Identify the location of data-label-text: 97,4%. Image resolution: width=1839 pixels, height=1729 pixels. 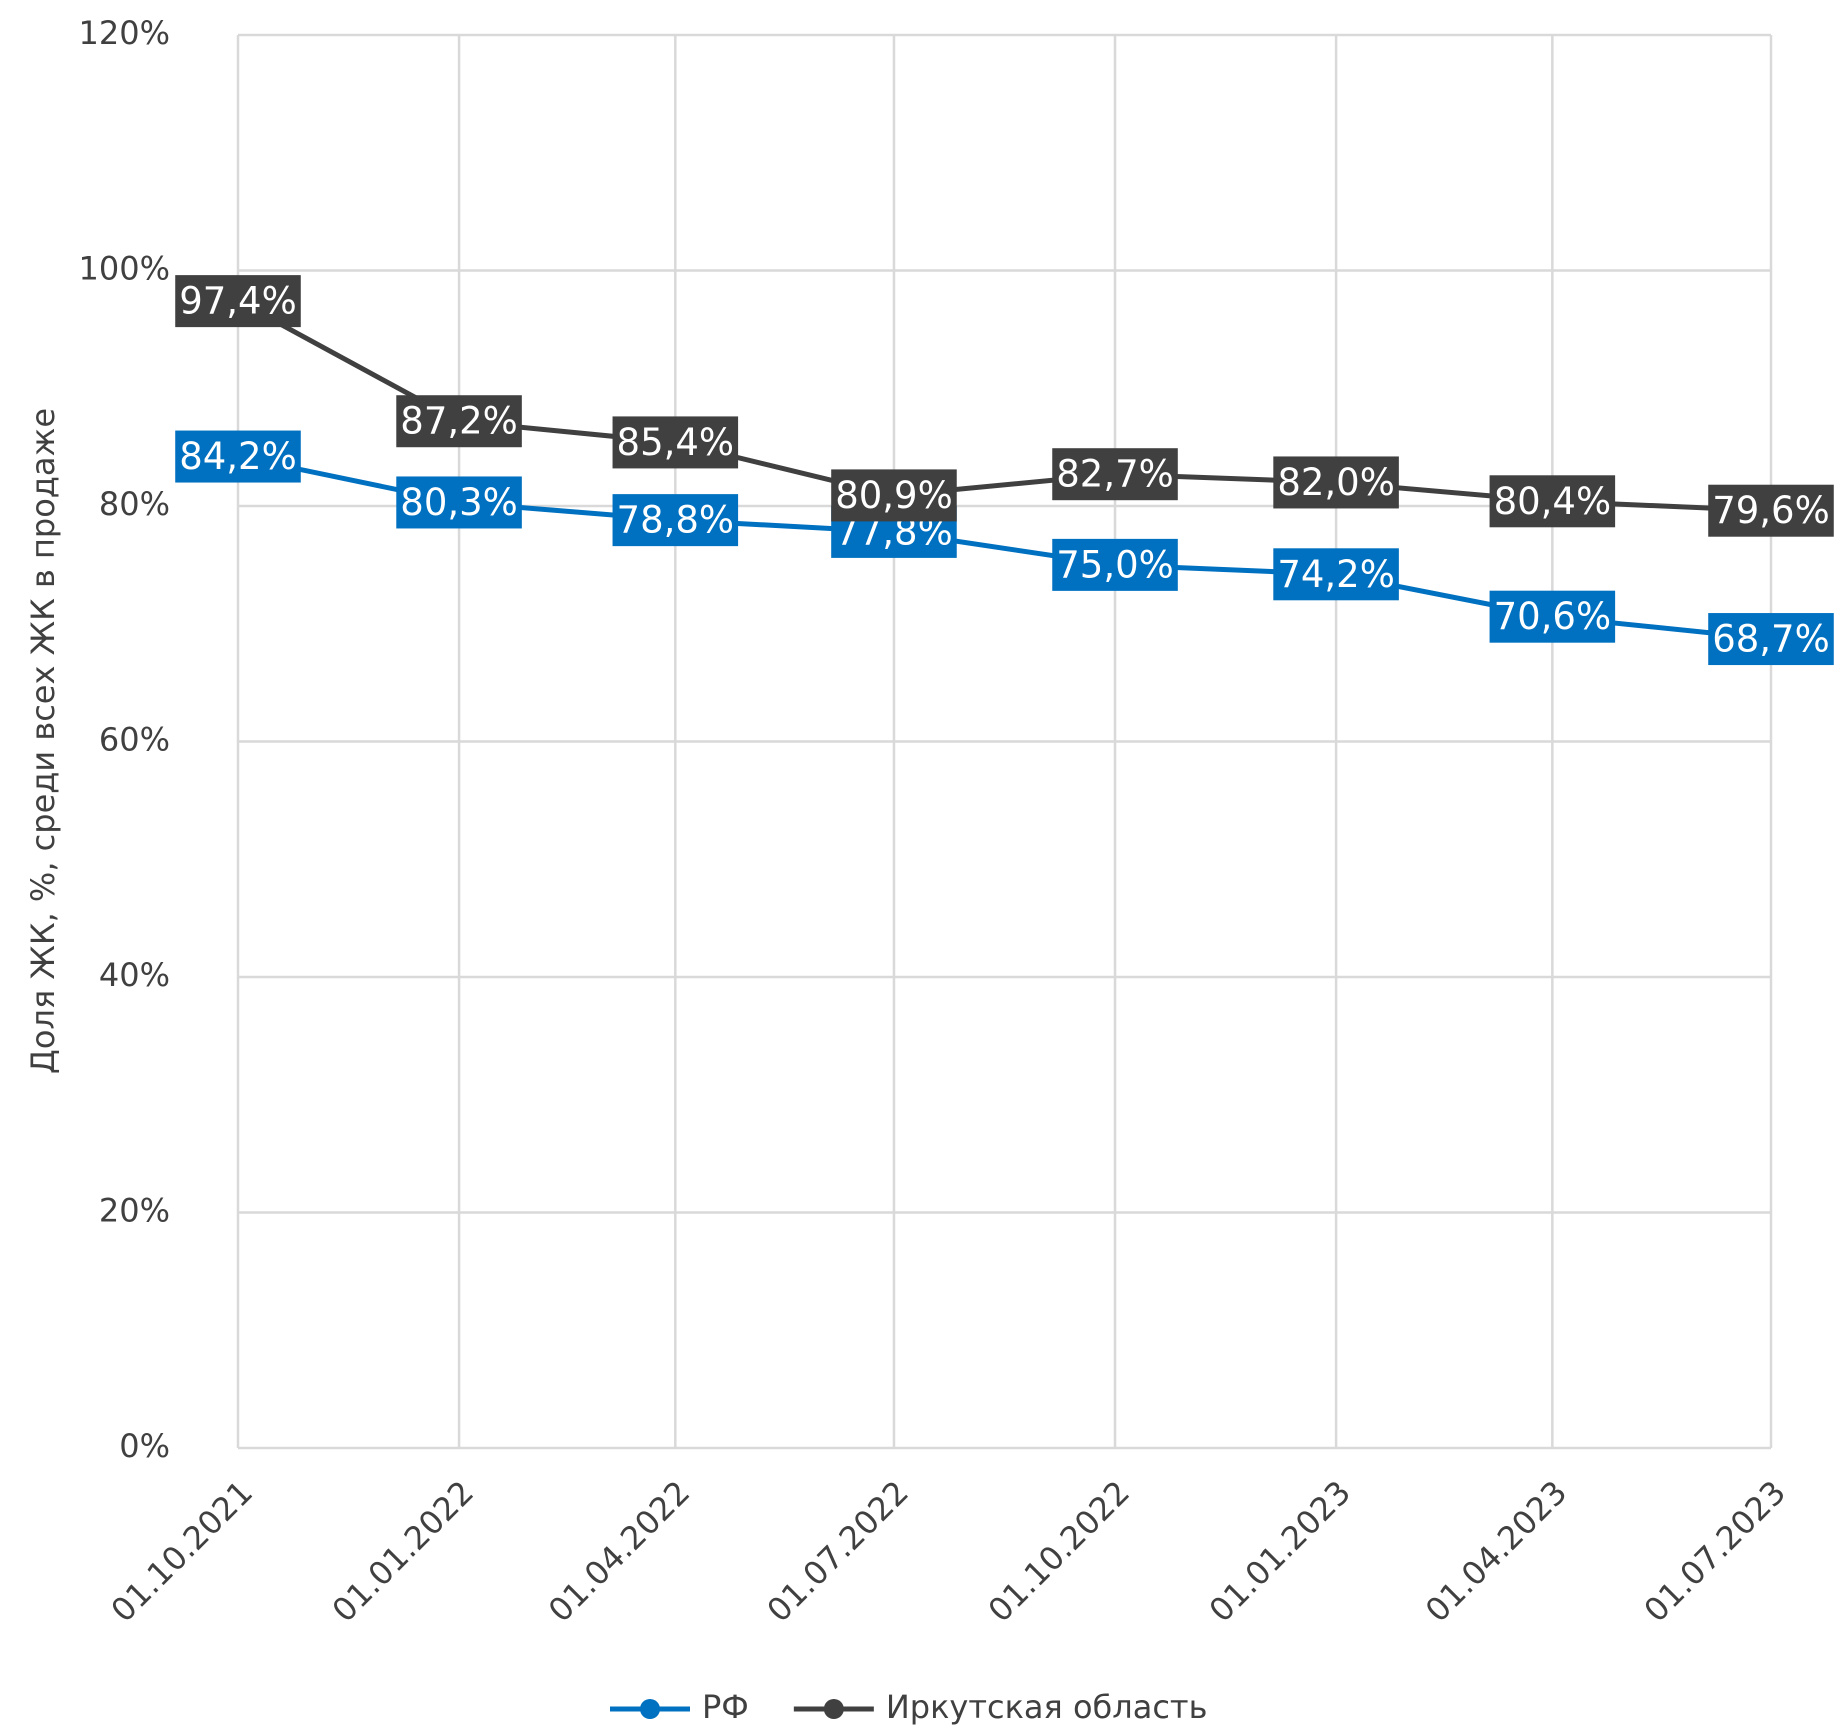
(238, 301).